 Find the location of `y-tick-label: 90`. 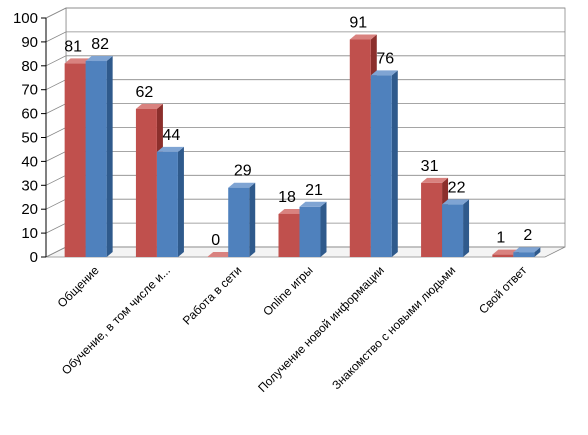

y-tick-label: 90 is located at coordinates (29, 42).